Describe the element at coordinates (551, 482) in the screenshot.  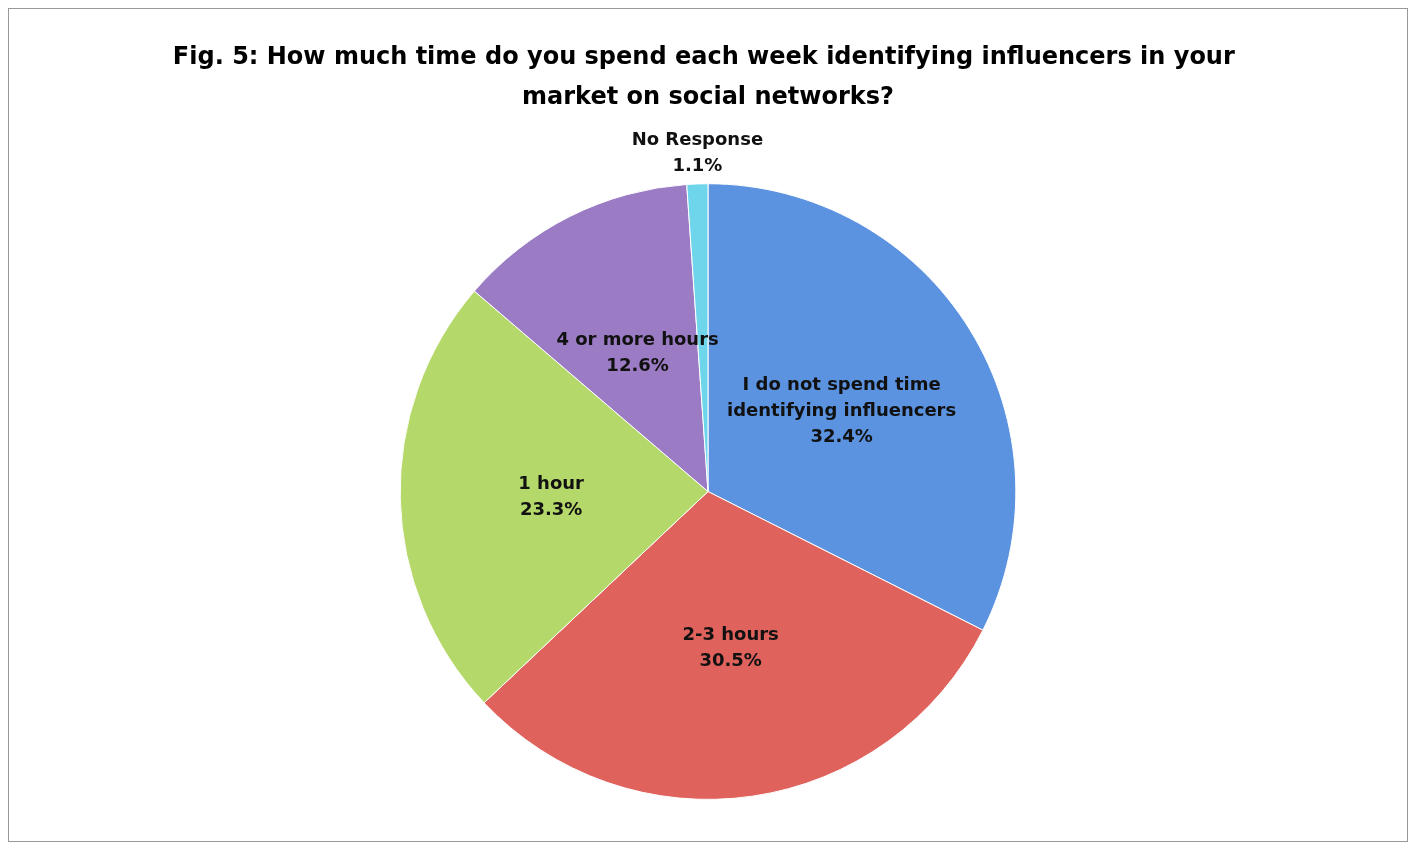
I see `slice-label: 1 hour` at that location.